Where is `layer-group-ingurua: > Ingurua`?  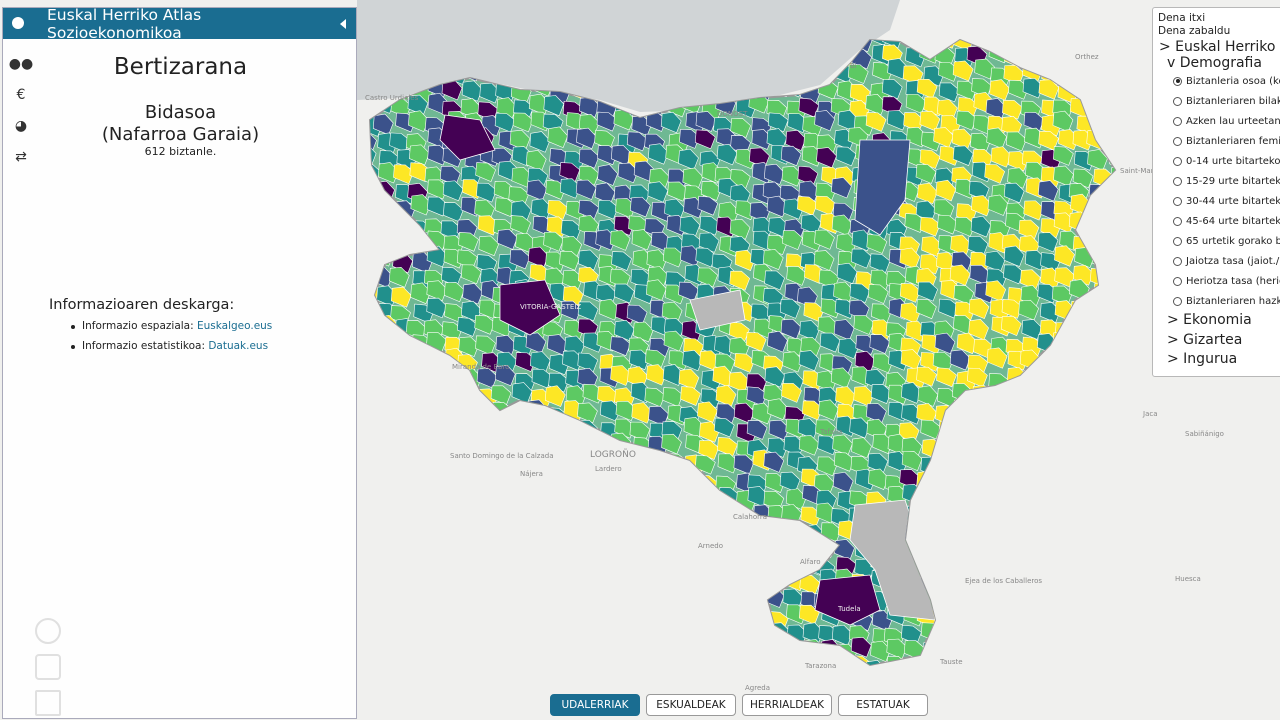 layer-group-ingurua: > Ingurua is located at coordinates (1202, 359).